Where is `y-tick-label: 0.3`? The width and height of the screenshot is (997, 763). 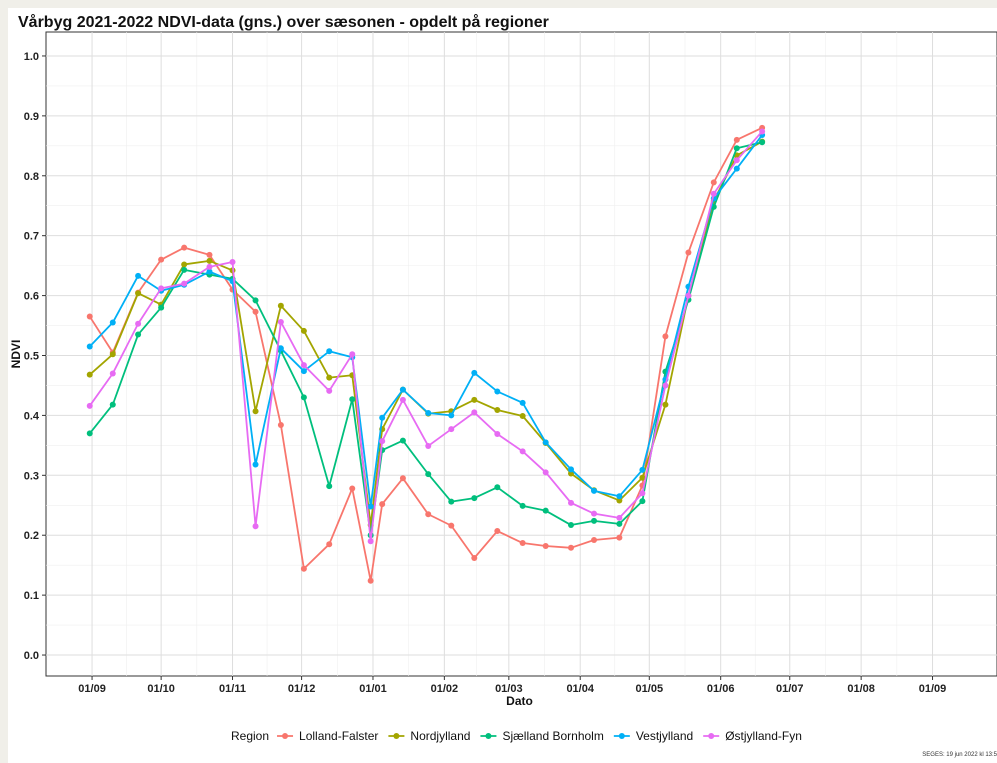 y-tick-label: 0.3 is located at coordinates (31, 476).